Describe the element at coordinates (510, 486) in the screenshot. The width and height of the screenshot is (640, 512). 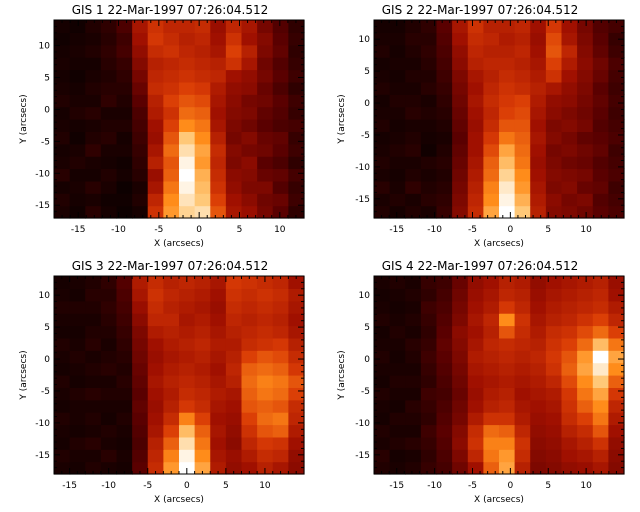
I see `x-tick-label: 0` at that location.